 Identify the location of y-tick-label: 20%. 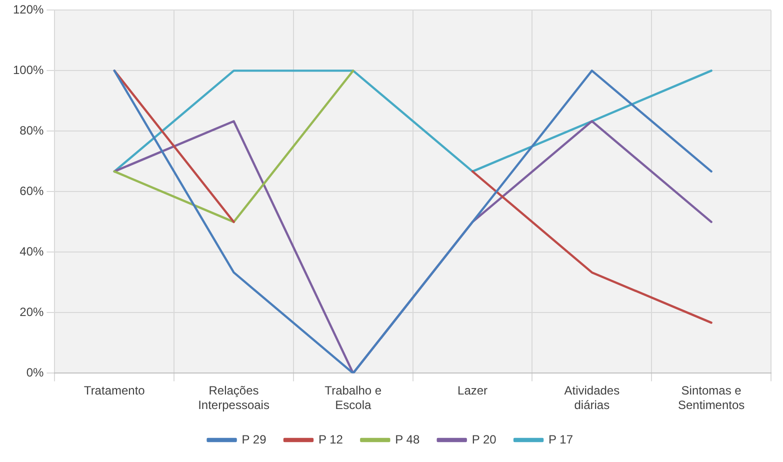
(32, 312).